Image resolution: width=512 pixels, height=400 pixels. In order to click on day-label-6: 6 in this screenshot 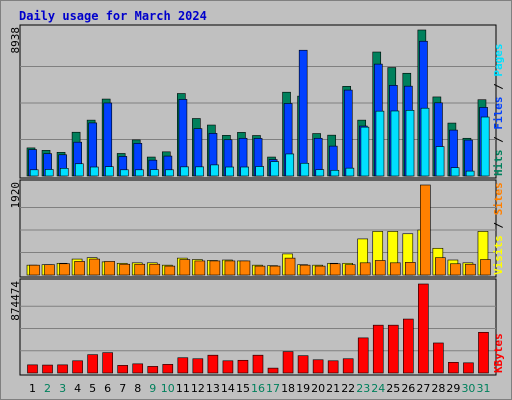, I will do `click(107, 388)`.